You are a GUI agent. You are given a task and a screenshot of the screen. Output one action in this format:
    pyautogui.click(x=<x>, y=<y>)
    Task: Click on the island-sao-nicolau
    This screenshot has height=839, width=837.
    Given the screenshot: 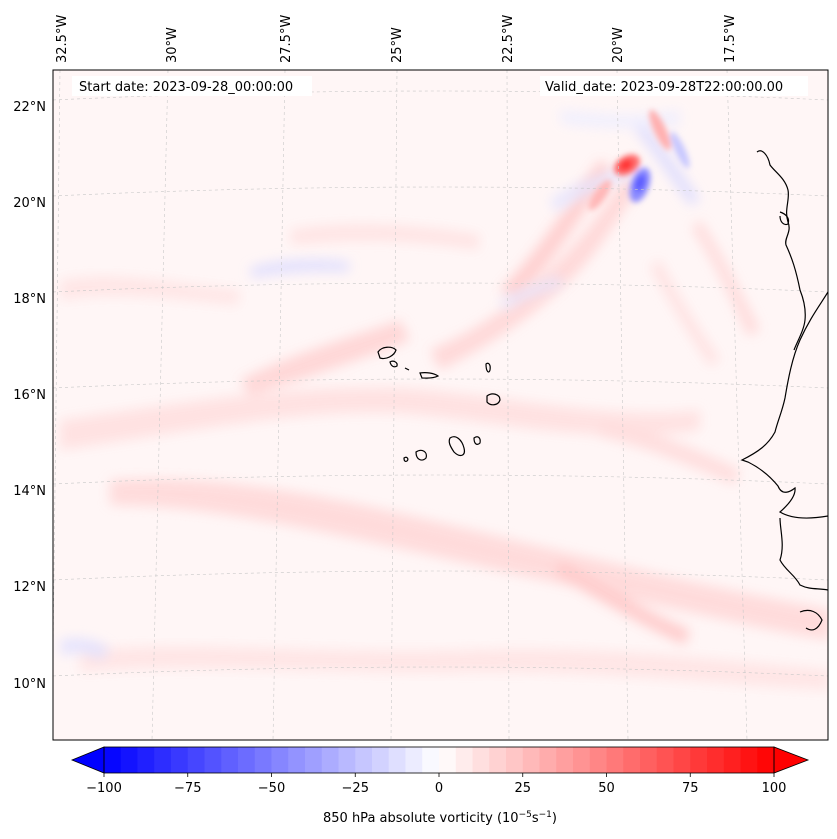 What is the action you would take?
    pyautogui.click(x=429, y=375)
    